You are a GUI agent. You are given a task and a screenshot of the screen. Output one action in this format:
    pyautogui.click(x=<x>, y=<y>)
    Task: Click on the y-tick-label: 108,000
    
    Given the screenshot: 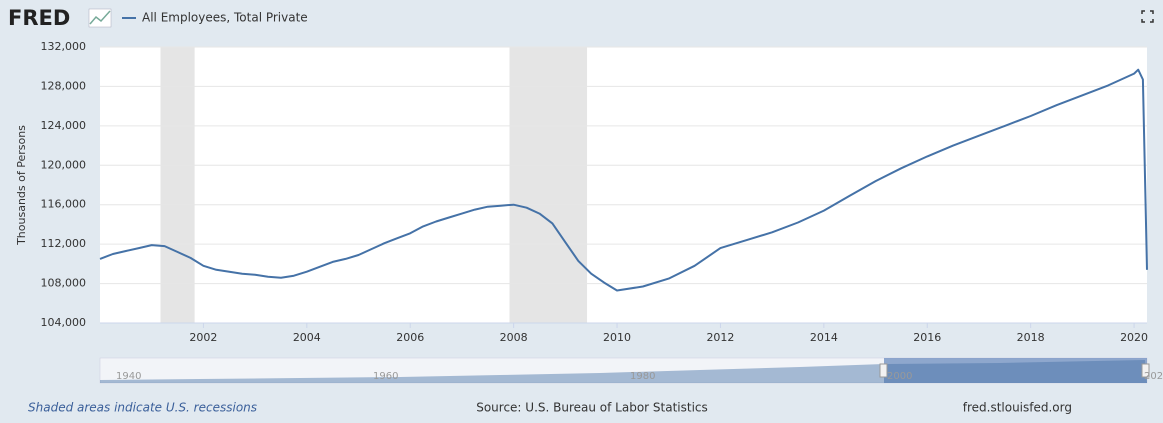 What is the action you would take?
    pyautogui.click(x=64, y=283)
    